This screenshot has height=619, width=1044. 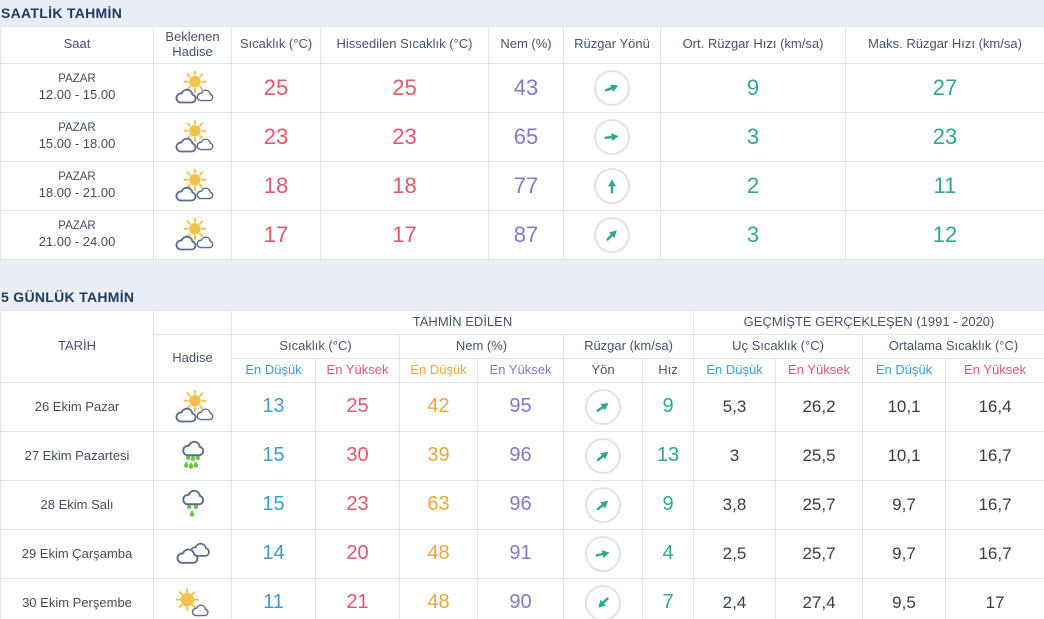 I want to click on time-range-label: 21.00 - 24.00, so click(x=77, y=241).